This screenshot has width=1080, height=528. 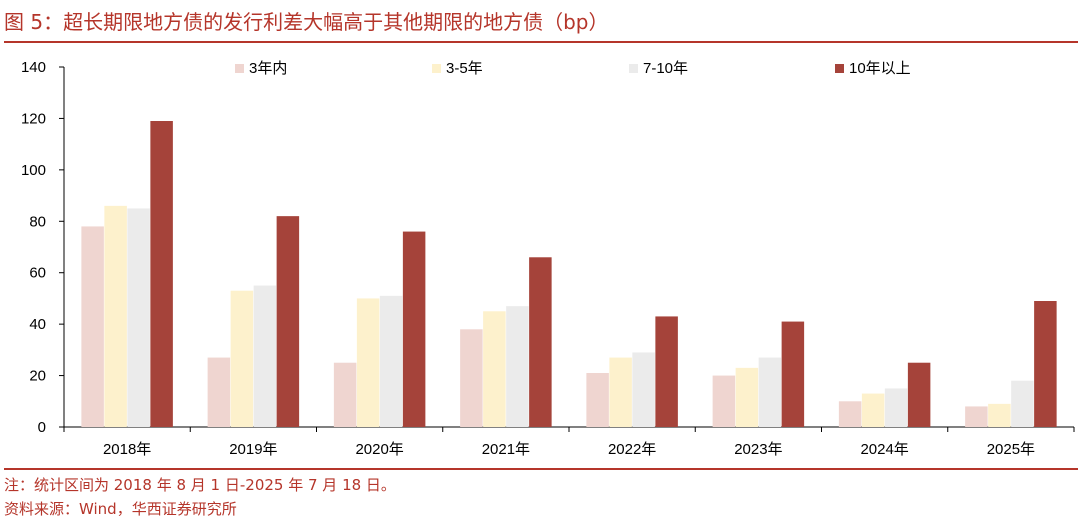 What do you see at coordinates (268, 68) in the screenshot?
I see `legend-label: 3年内` at bounding box center [268, 68].